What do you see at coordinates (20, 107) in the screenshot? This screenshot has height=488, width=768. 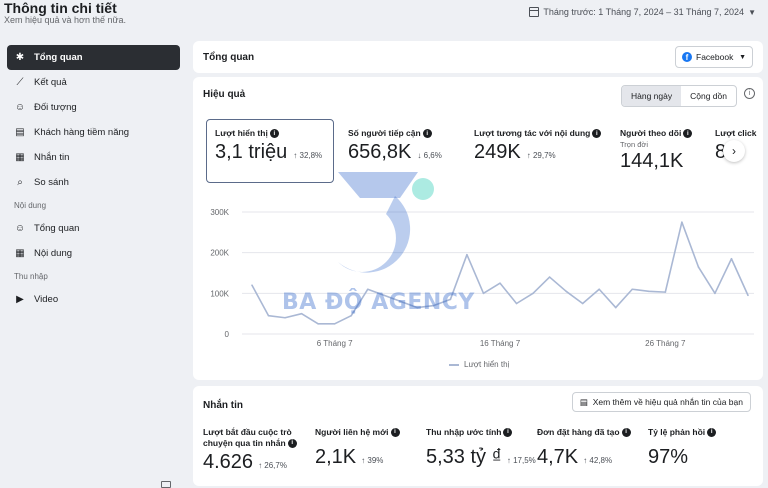 I see `audience-icon: ☺` at bounding box center [20, 107].